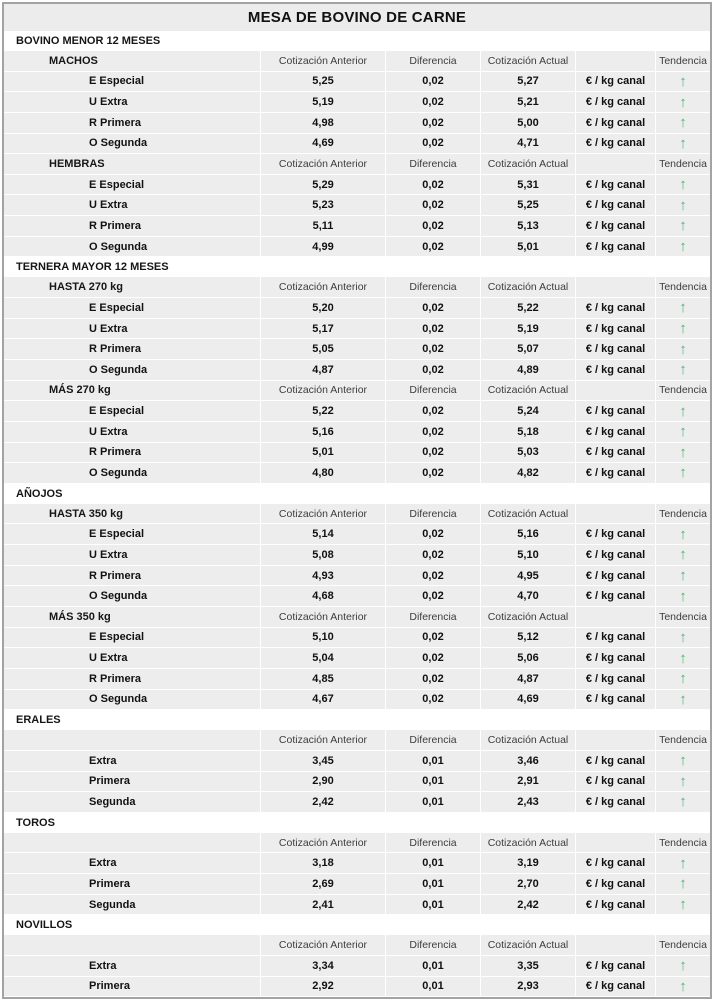 The width and height of the screenshot is (714, 1001). Describe the element at coordinates (103, 760) in the screenshot. I see `row-label: Extra` at that location.